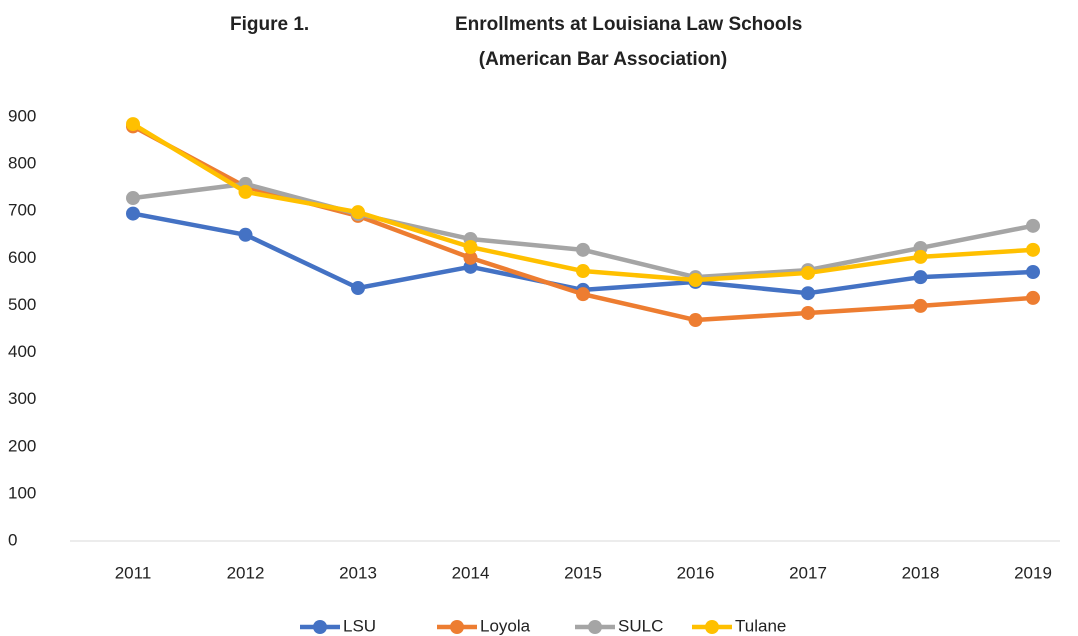  I want to click on x-tick-label: 2017, so click(808, 572).